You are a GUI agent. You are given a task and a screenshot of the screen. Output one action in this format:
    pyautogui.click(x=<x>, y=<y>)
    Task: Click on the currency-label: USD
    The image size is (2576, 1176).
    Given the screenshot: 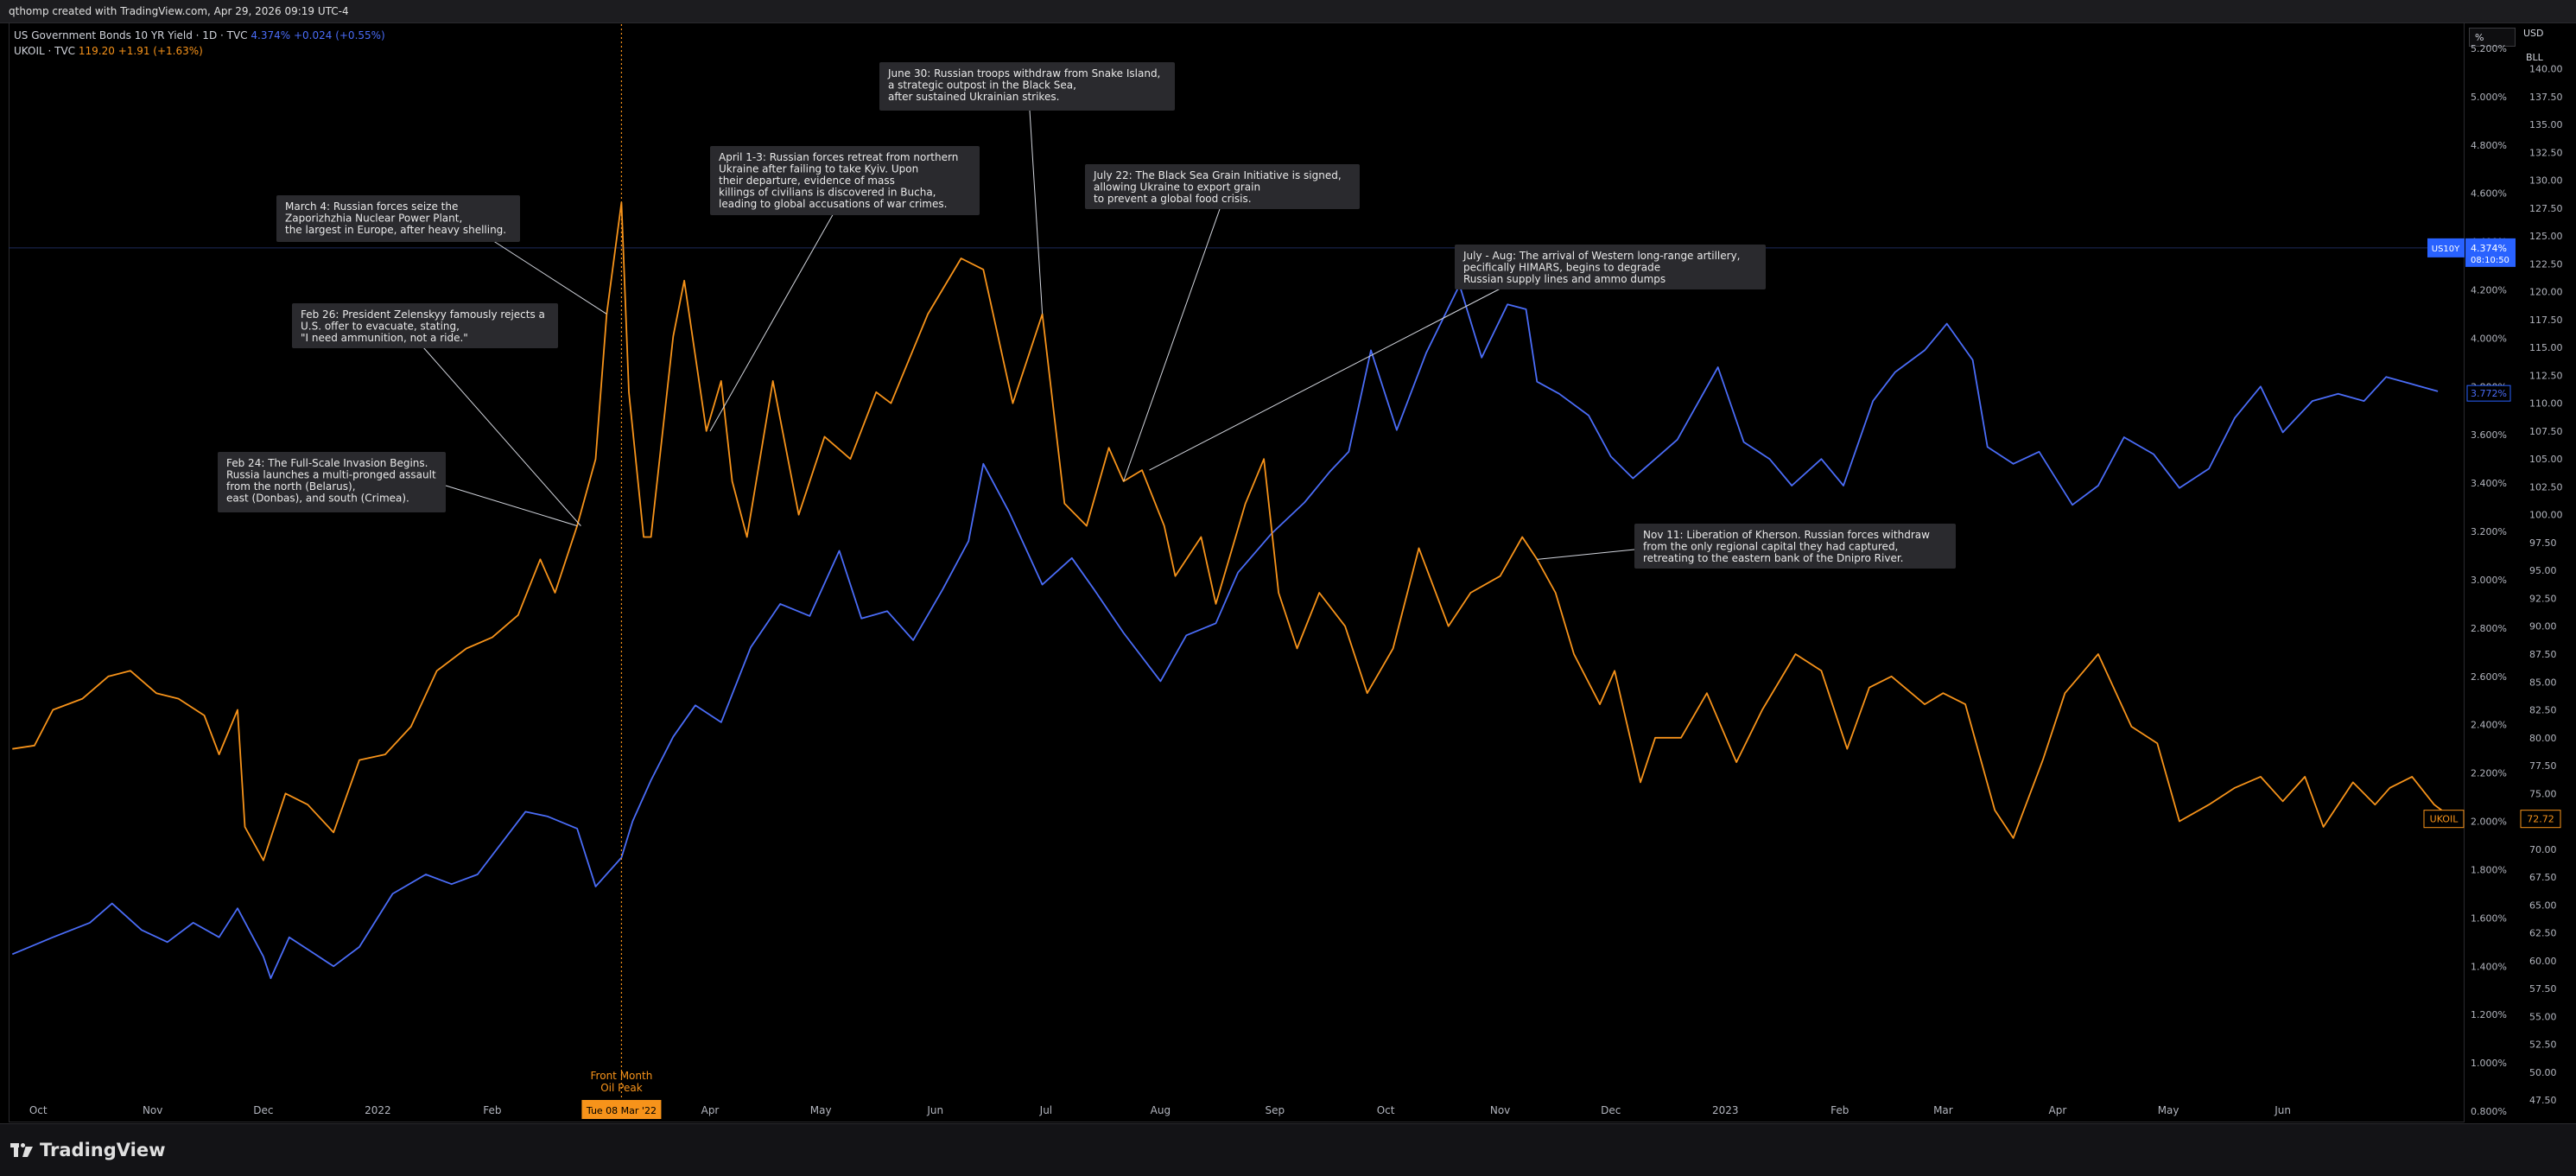 What is the action you would take?
    pyautogui.click(x=2533, y=33)
    